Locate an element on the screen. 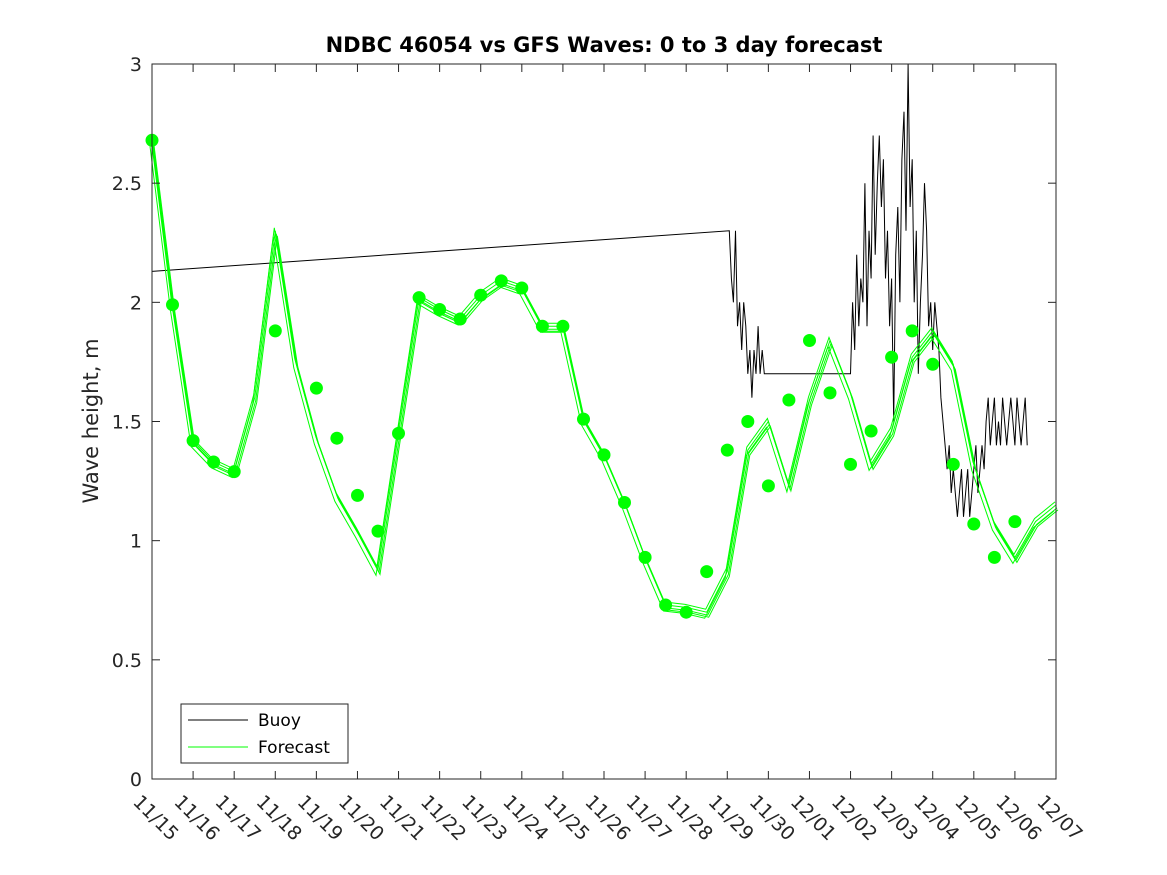 This screenshot has width=1167, height=875. legend-buoy-label: Buoy is located at coordinates (279, 721).